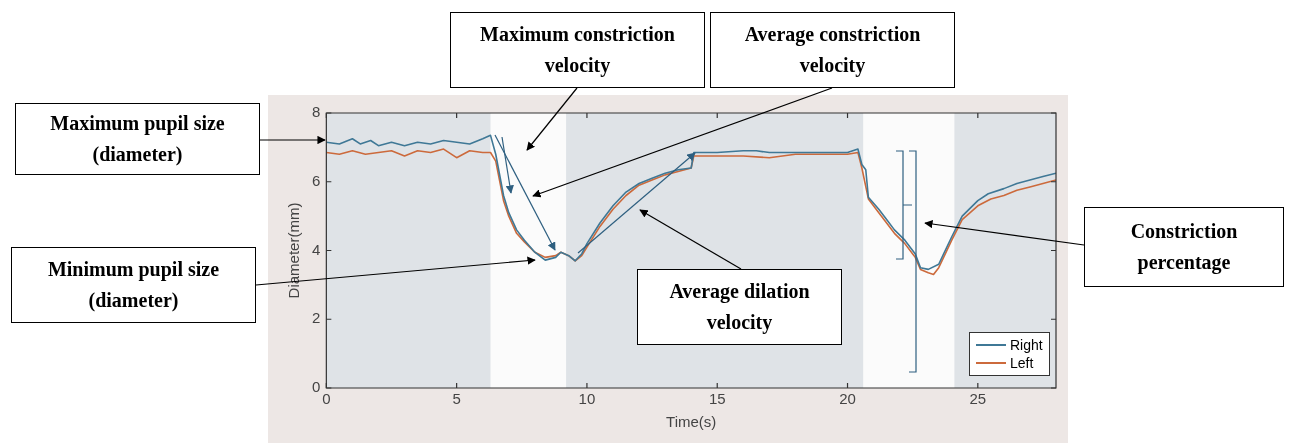  What do you see at coordinates (739, 307) in the screenshot?
I see `callout-box: Average dilation velocity` at bounding box center [739, 307].